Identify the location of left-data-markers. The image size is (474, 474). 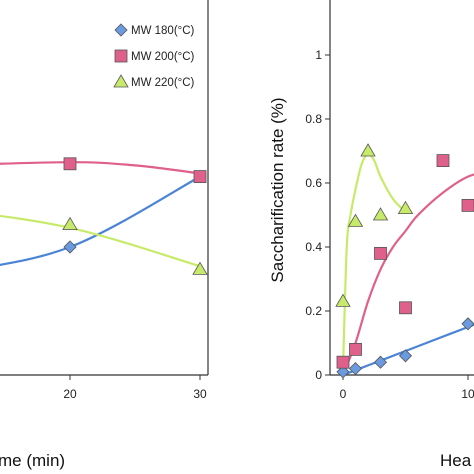
(135, 216).